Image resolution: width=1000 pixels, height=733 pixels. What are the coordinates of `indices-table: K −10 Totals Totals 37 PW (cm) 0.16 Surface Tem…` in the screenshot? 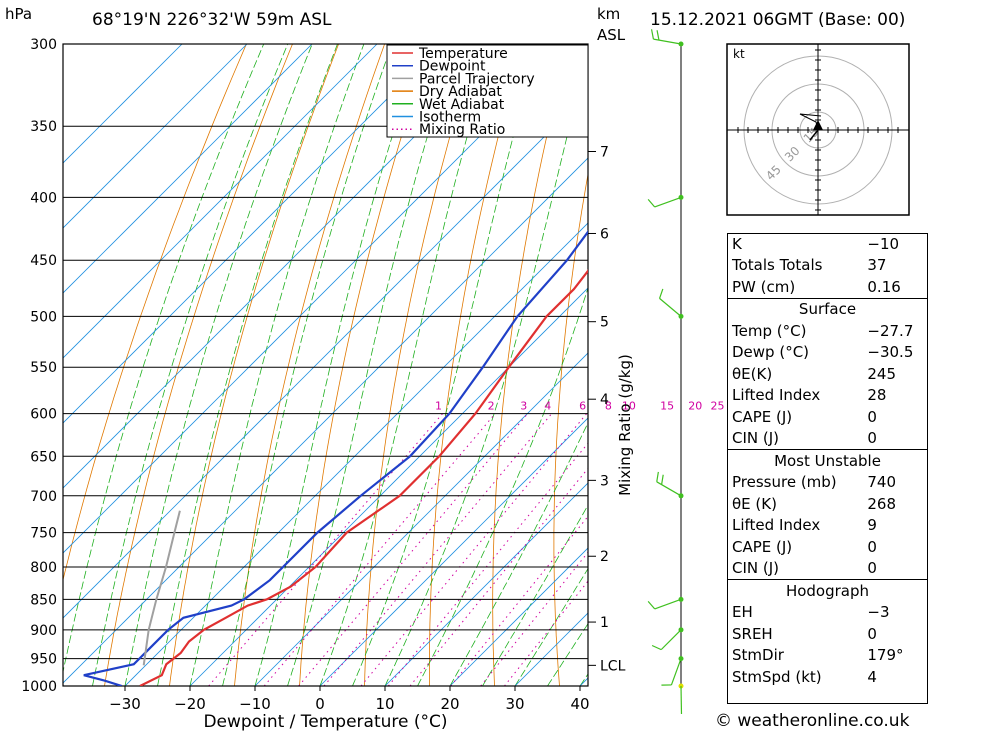 It's located at (827, 460).